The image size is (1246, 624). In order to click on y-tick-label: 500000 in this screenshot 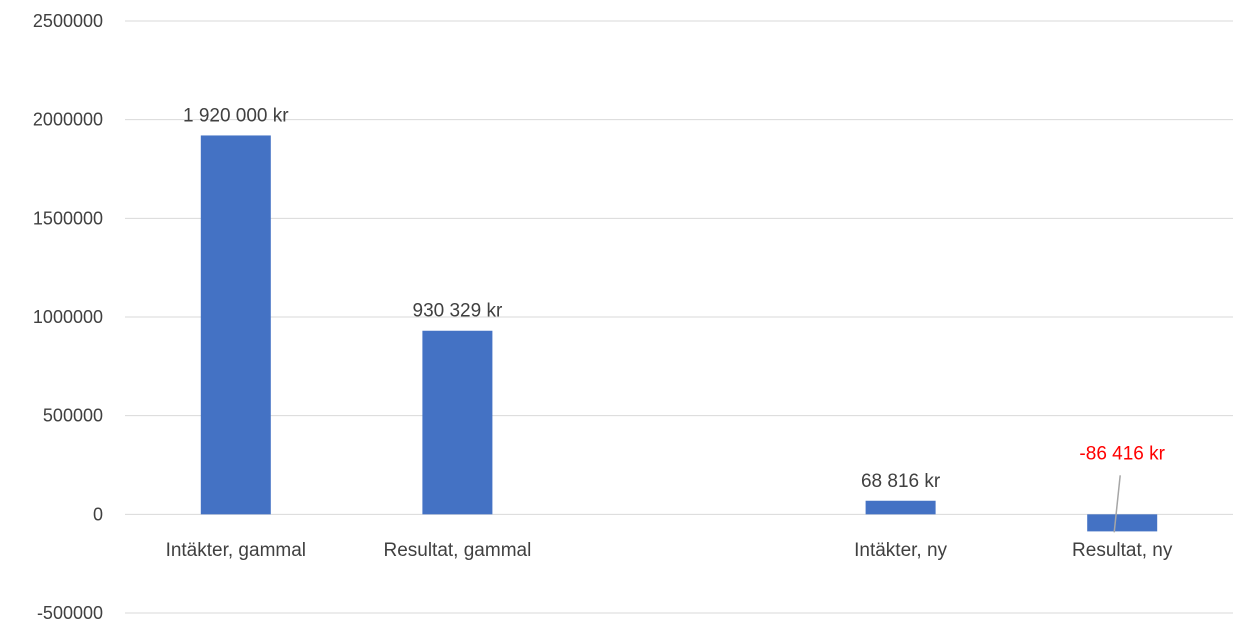, I will do `click(73, 416)`.